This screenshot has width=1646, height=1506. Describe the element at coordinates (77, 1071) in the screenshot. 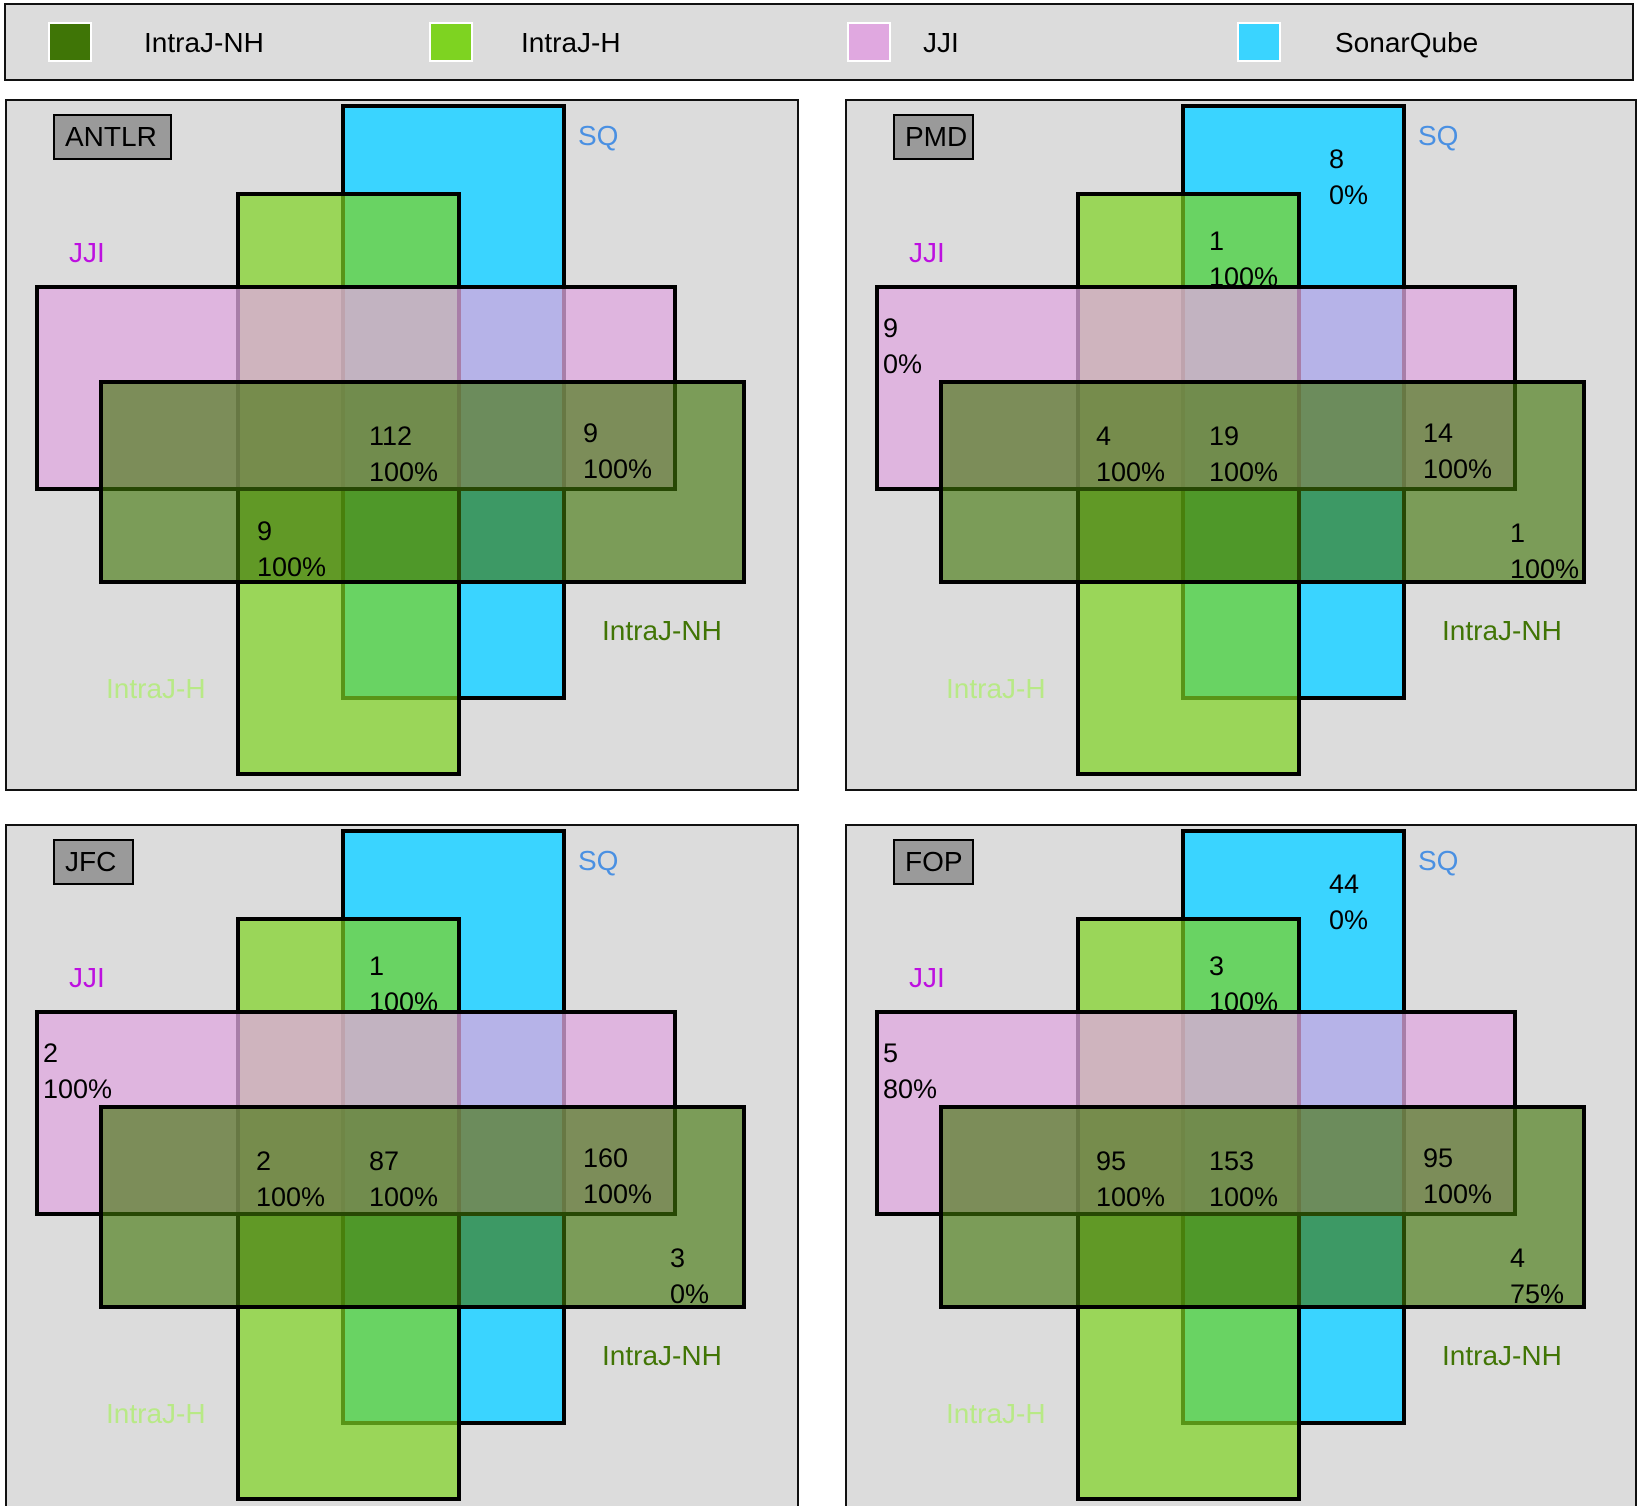

I see `region-jji: 2 100%` at that location.